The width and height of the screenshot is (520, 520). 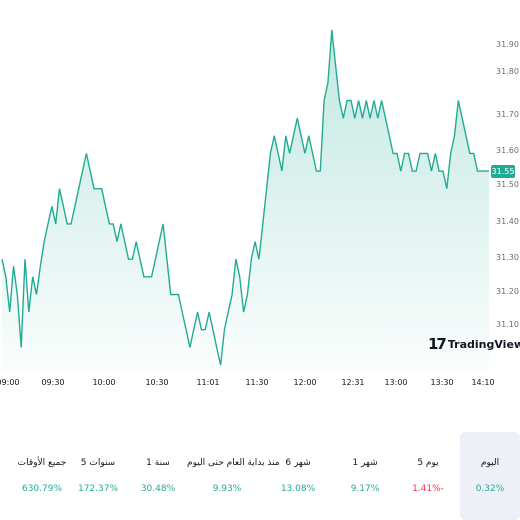 What do you see at coordinates (428, 476) in the screenshot?
I see `period-6: 5 يوم 1.41%-` at bounding box center [428, 476].